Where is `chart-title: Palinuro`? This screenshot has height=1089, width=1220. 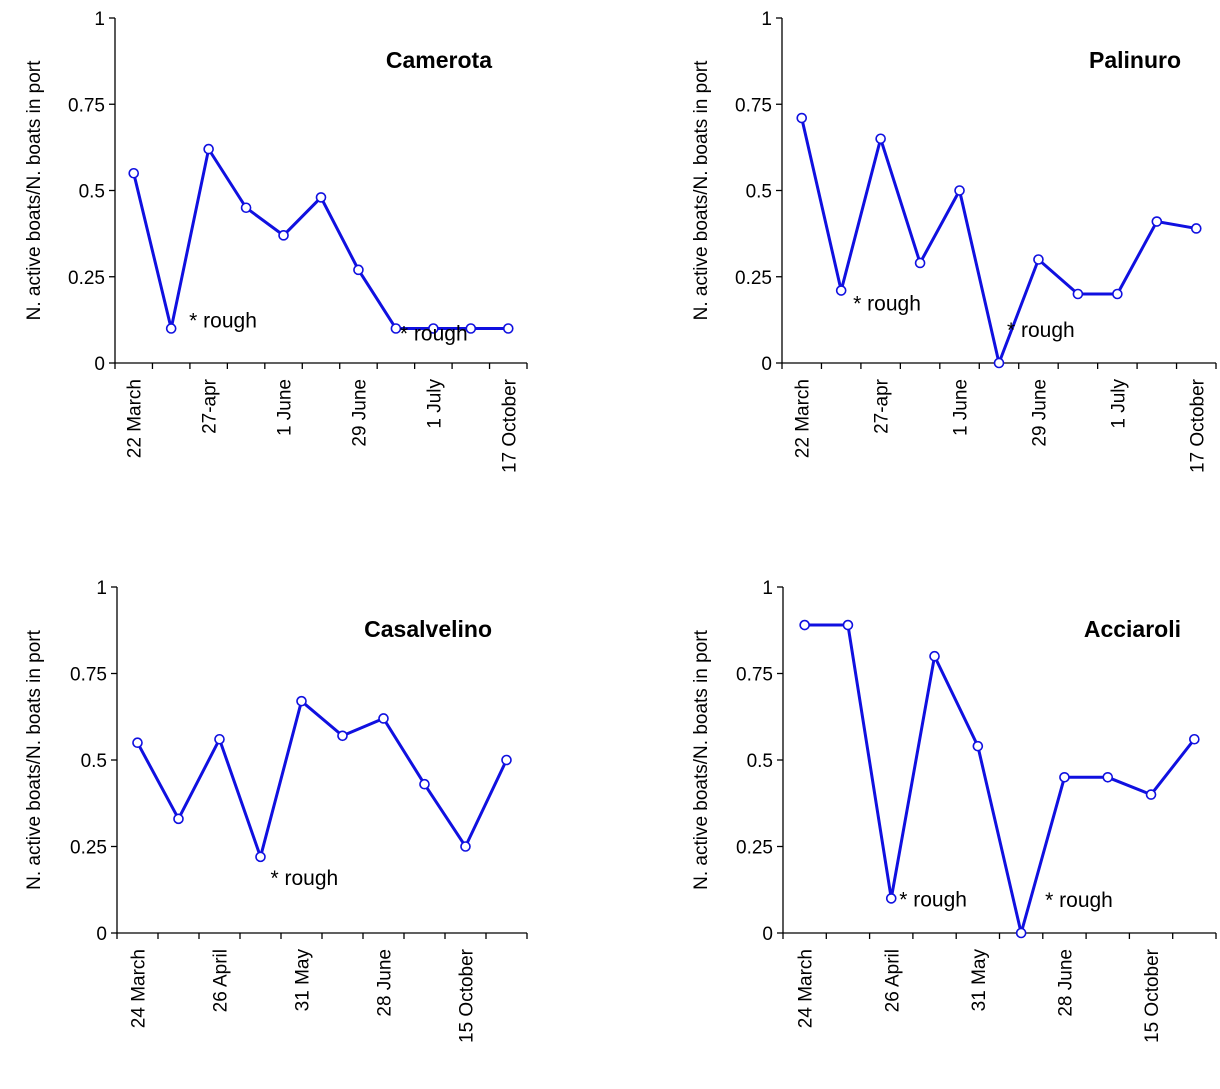
chart-title: Palinuro is located at coordinates (1135, 60).